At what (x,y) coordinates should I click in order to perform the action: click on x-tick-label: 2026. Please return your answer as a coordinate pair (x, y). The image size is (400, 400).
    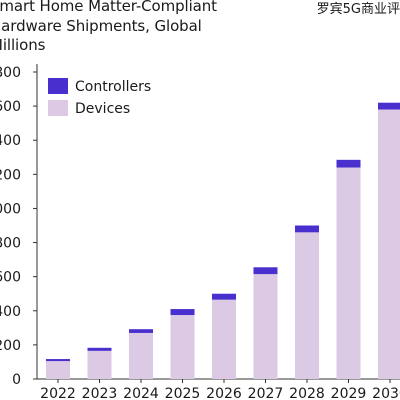
    Looking at the image, I should click on (224, 393).